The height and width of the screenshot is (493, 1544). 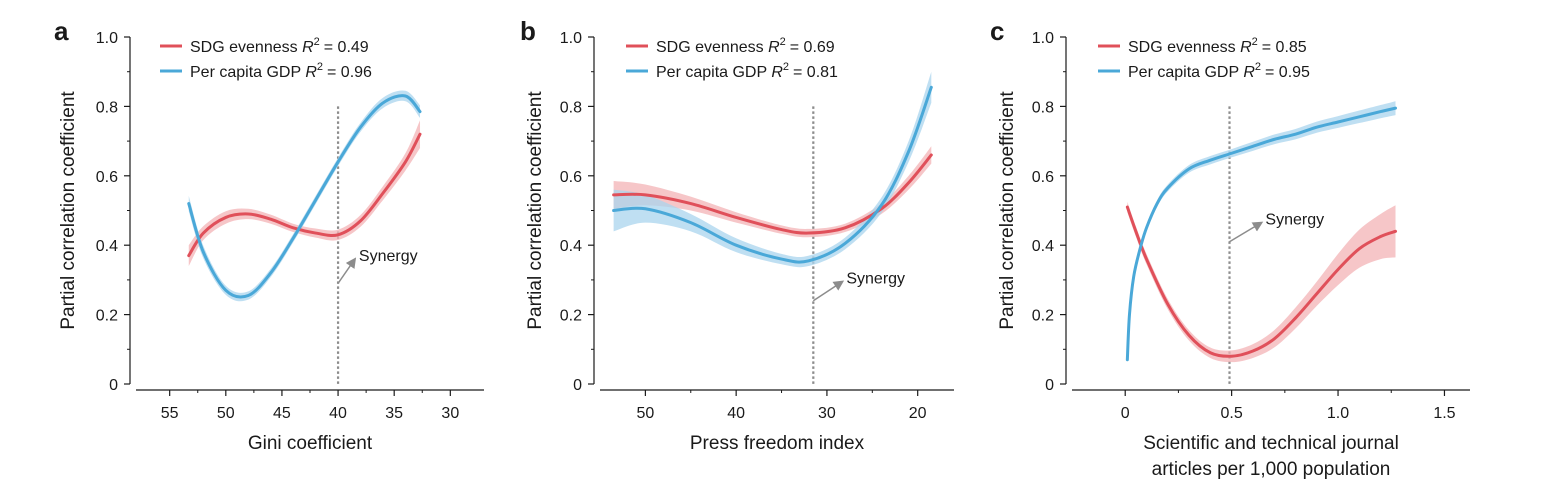 What do you see at coordinates (346, 47) in the screenshot?
I see `legend-r2-value: = 0.49` at bounding box center [346, 47].